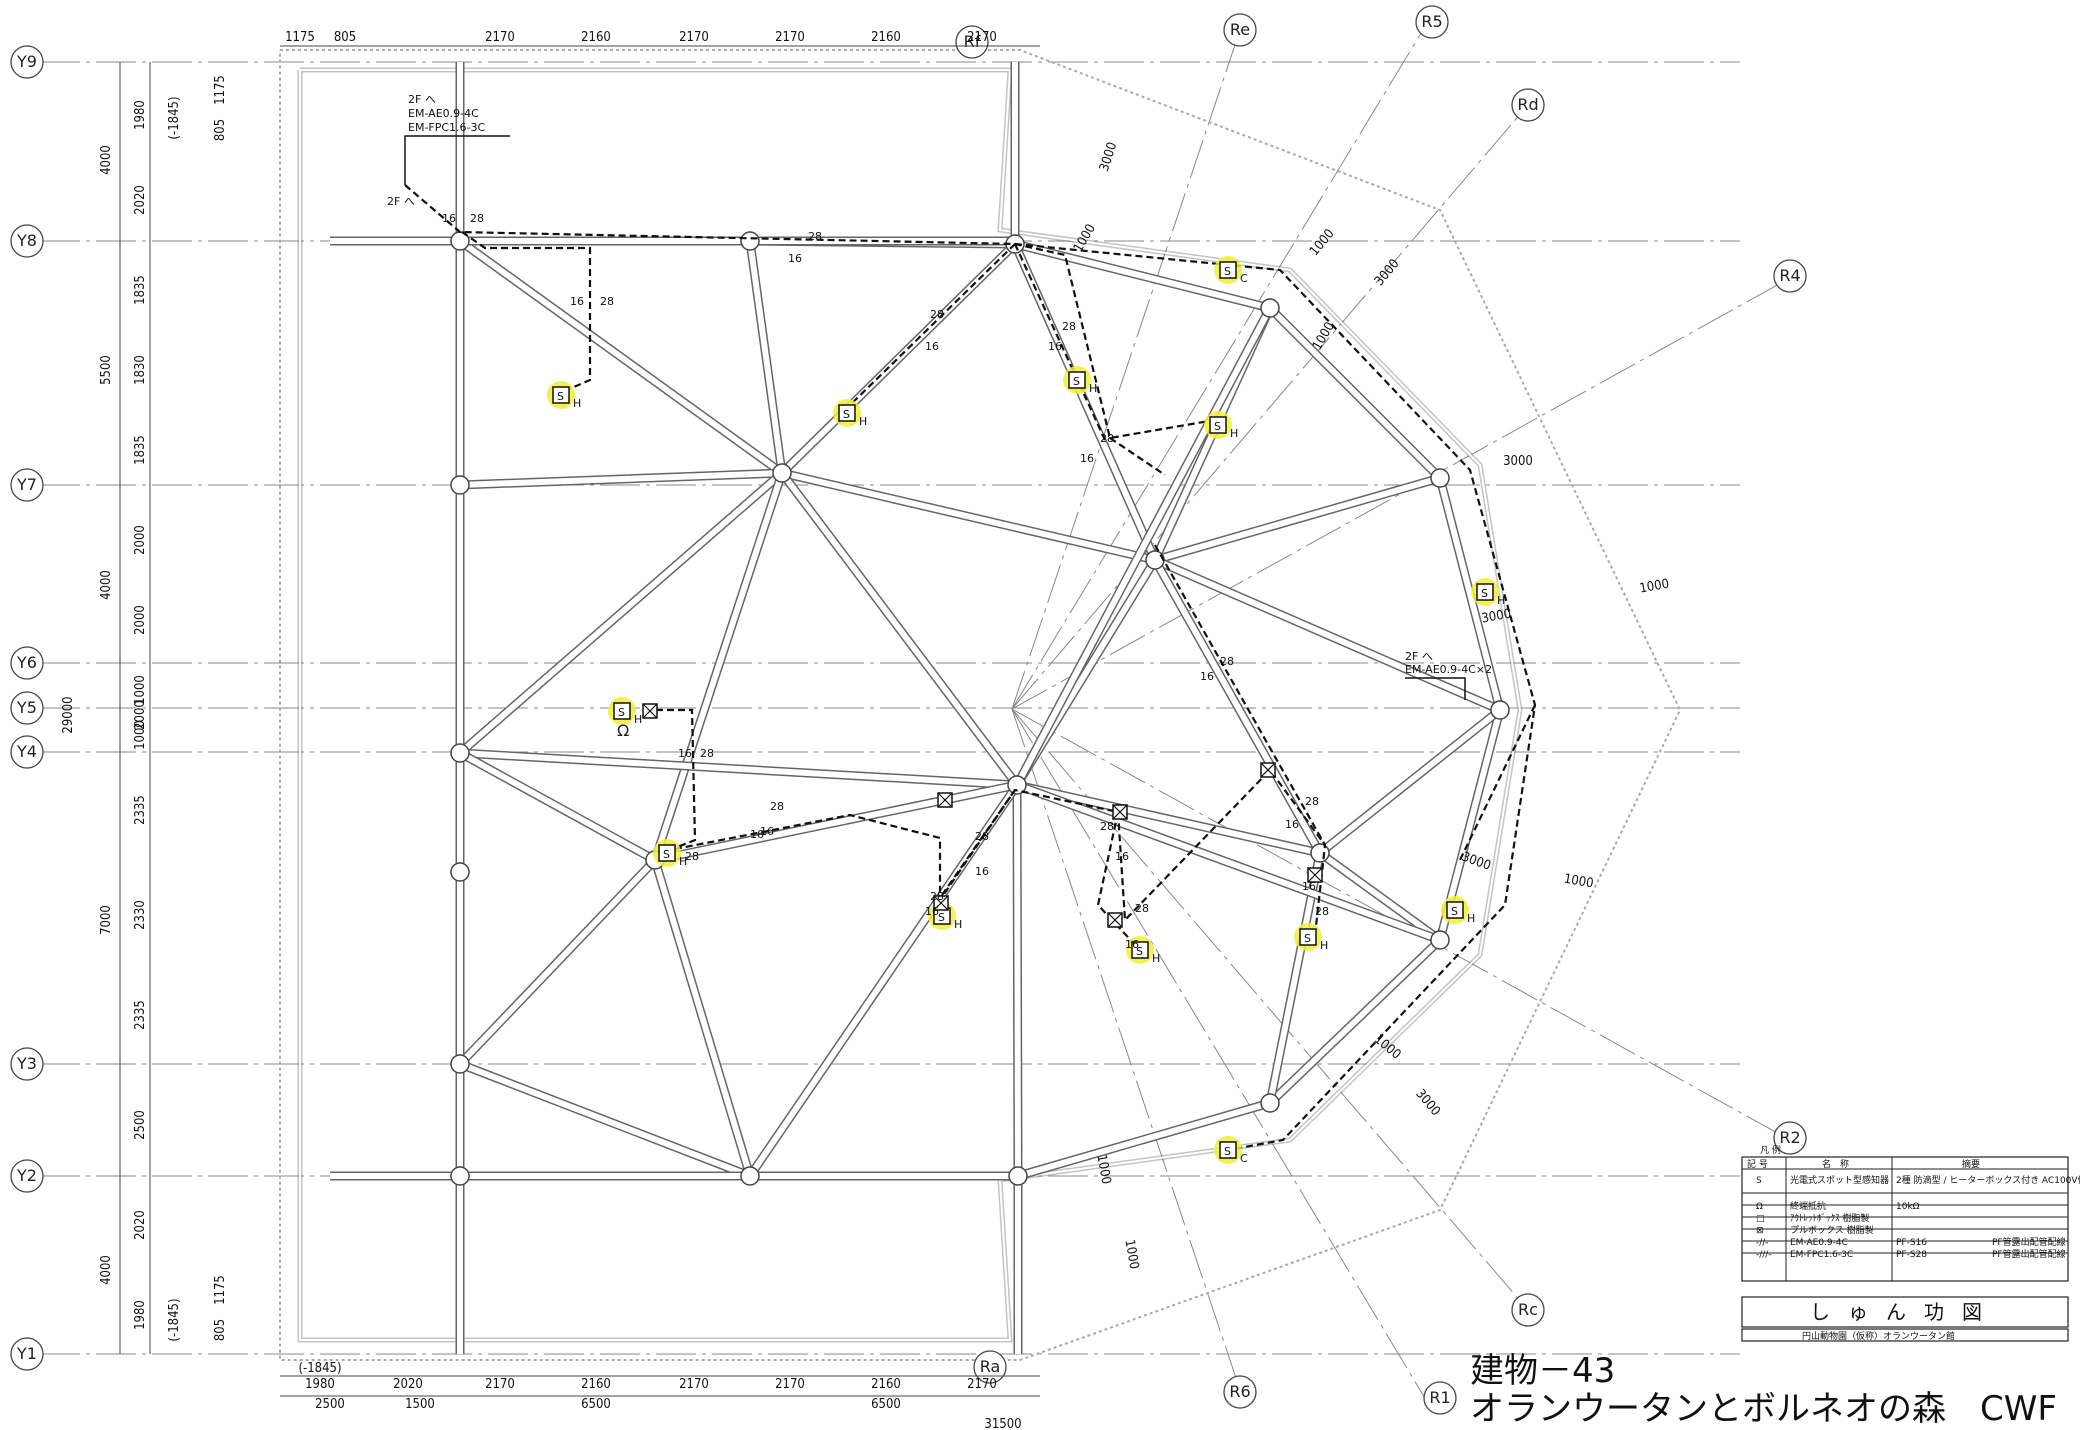 This screenshot has width=2080, height=1430. I want to click on legend-name: EM-AE0.9-4C, so click(1819, 1243).